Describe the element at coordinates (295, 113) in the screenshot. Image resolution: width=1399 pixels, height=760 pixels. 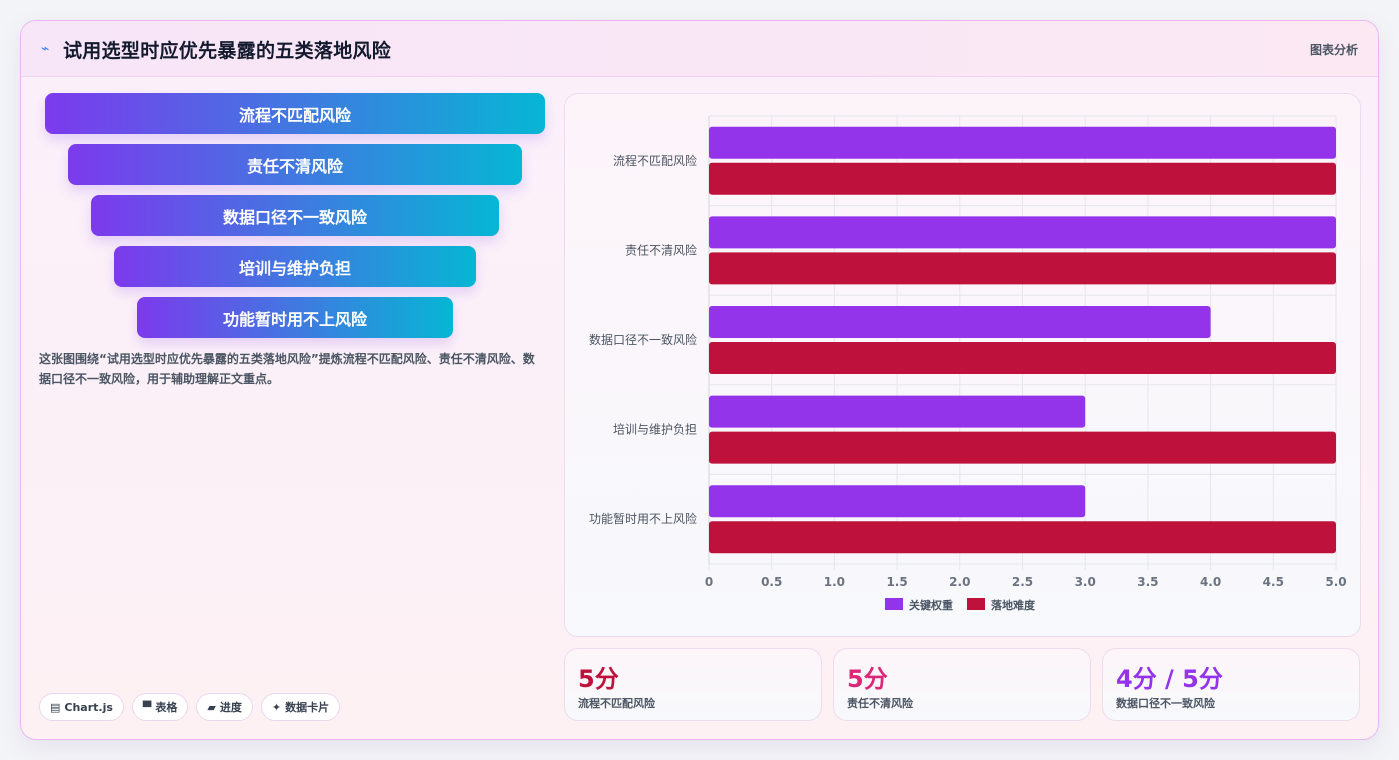
I see `funnel-step-1: 流程不匹配风险` at that location.